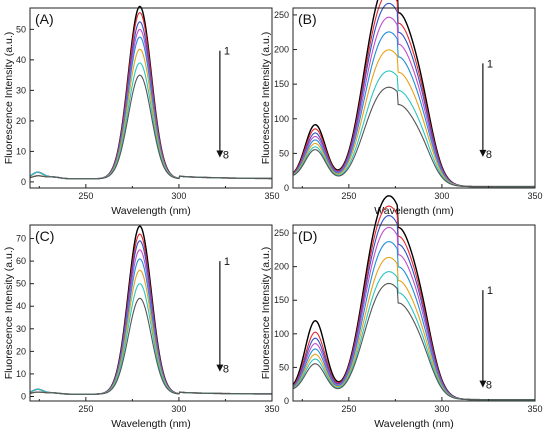 This screenshot has height=436, width=550. What do you see at coordinates (21, 239) in the screenshot?
I see `y-tick-label: 70` at bounding box center [21, 239].